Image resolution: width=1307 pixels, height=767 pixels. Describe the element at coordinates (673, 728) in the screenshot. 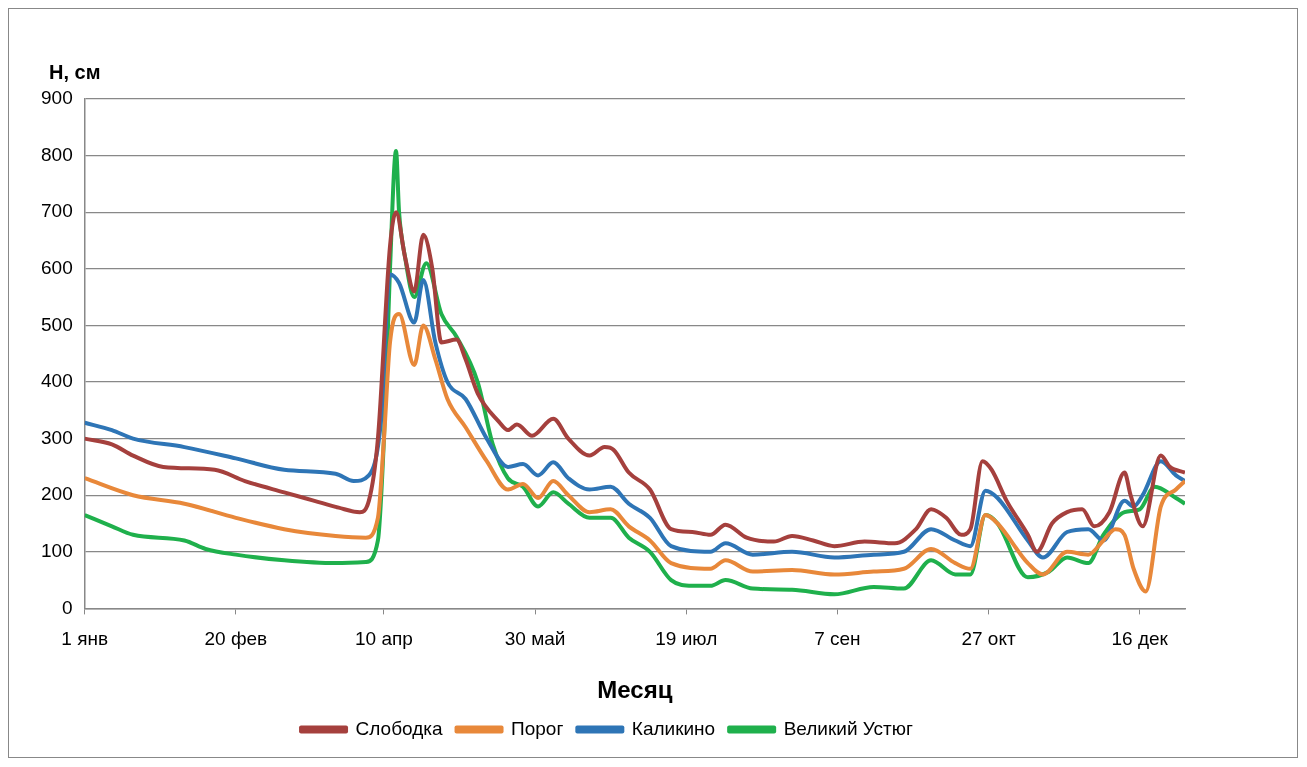

I see `legend-label: Каликино` at that location.